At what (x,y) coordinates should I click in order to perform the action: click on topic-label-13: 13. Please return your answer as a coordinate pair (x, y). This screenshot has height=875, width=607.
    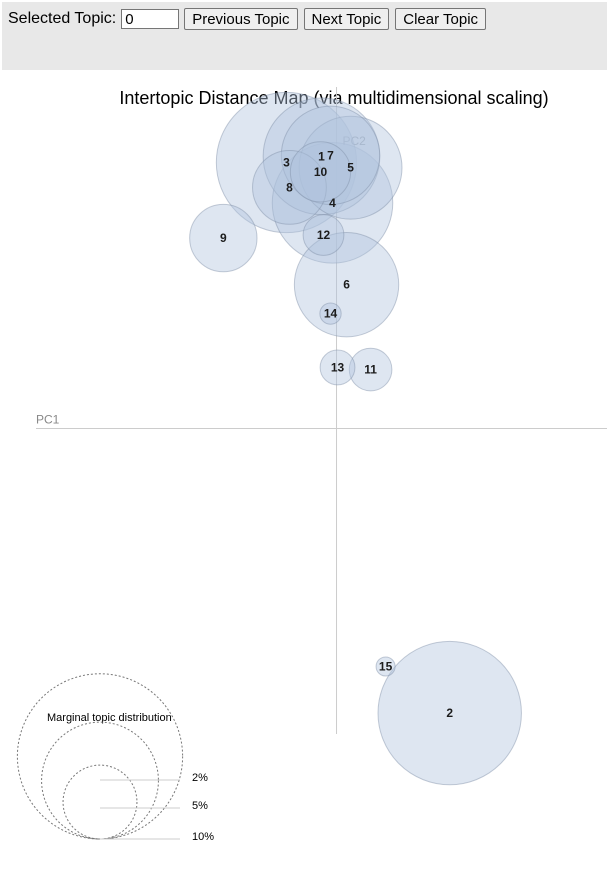
    Looking at the image, I should click on (338, 367).